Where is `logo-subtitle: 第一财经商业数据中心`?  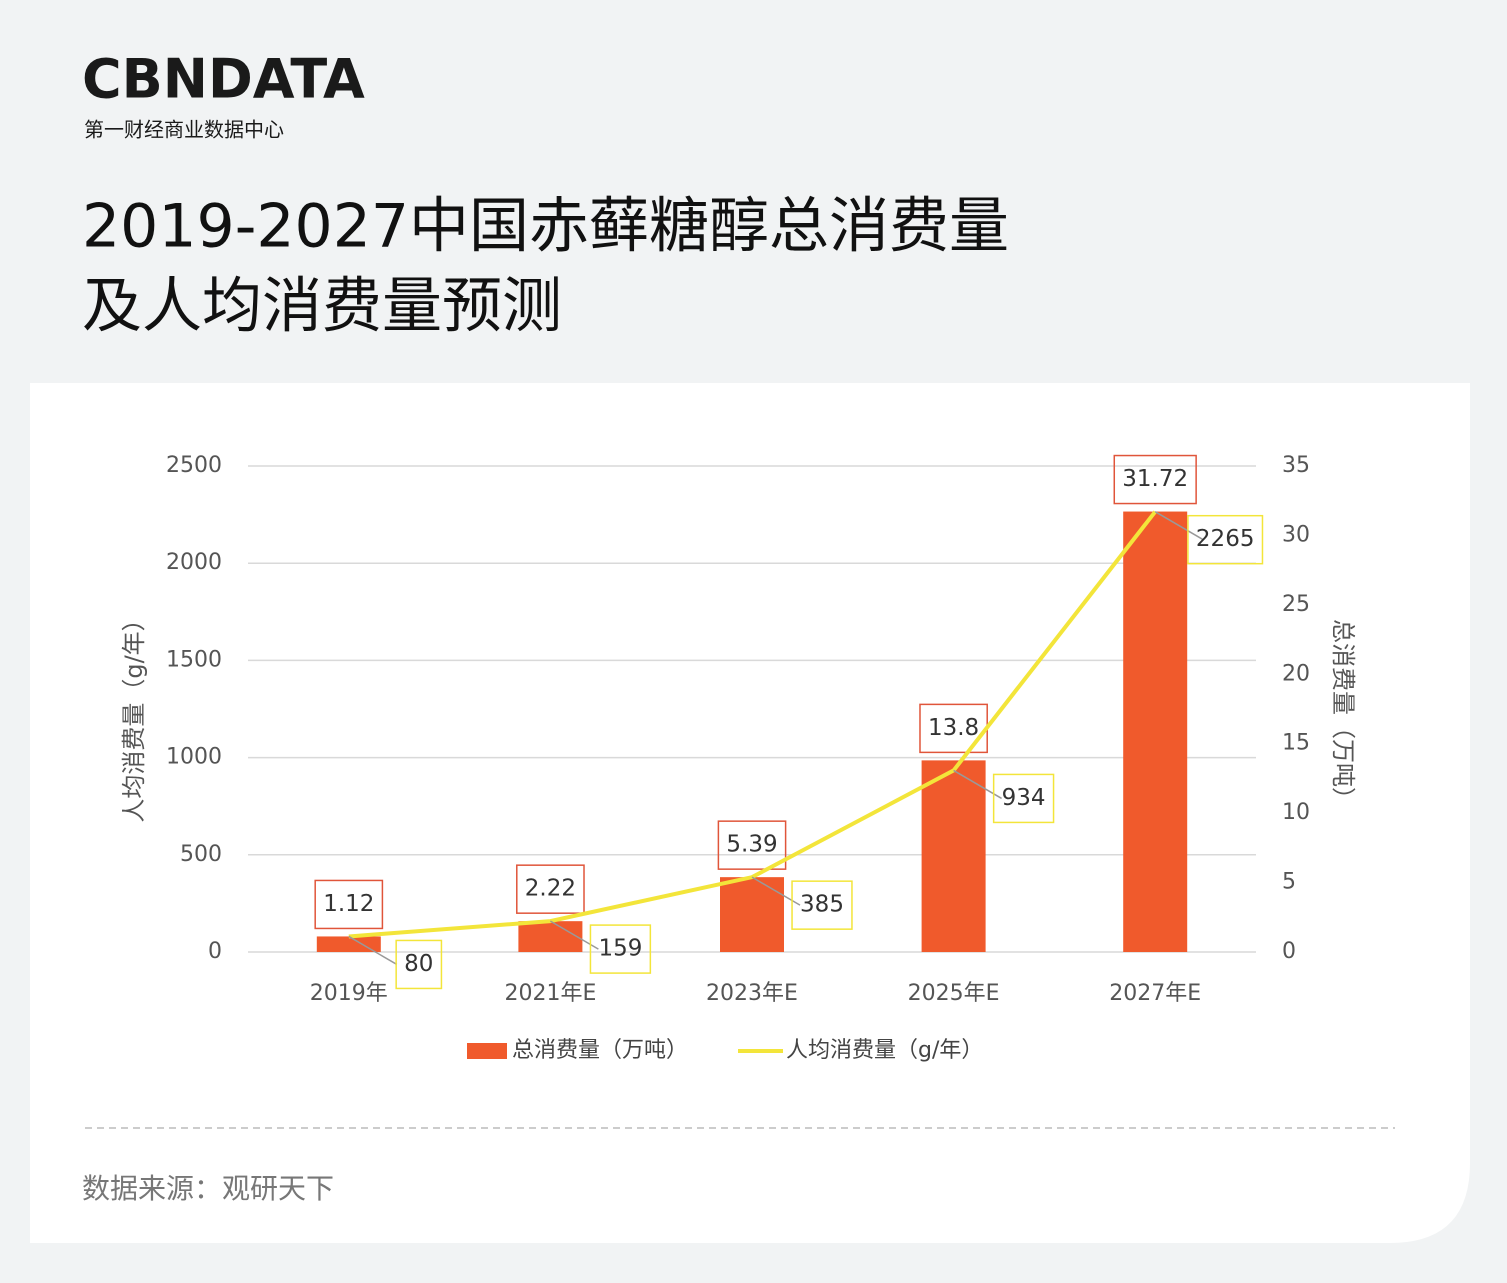 logo-subtitle: 第一财经商业数据中心 is located at coordinates (184, 130).